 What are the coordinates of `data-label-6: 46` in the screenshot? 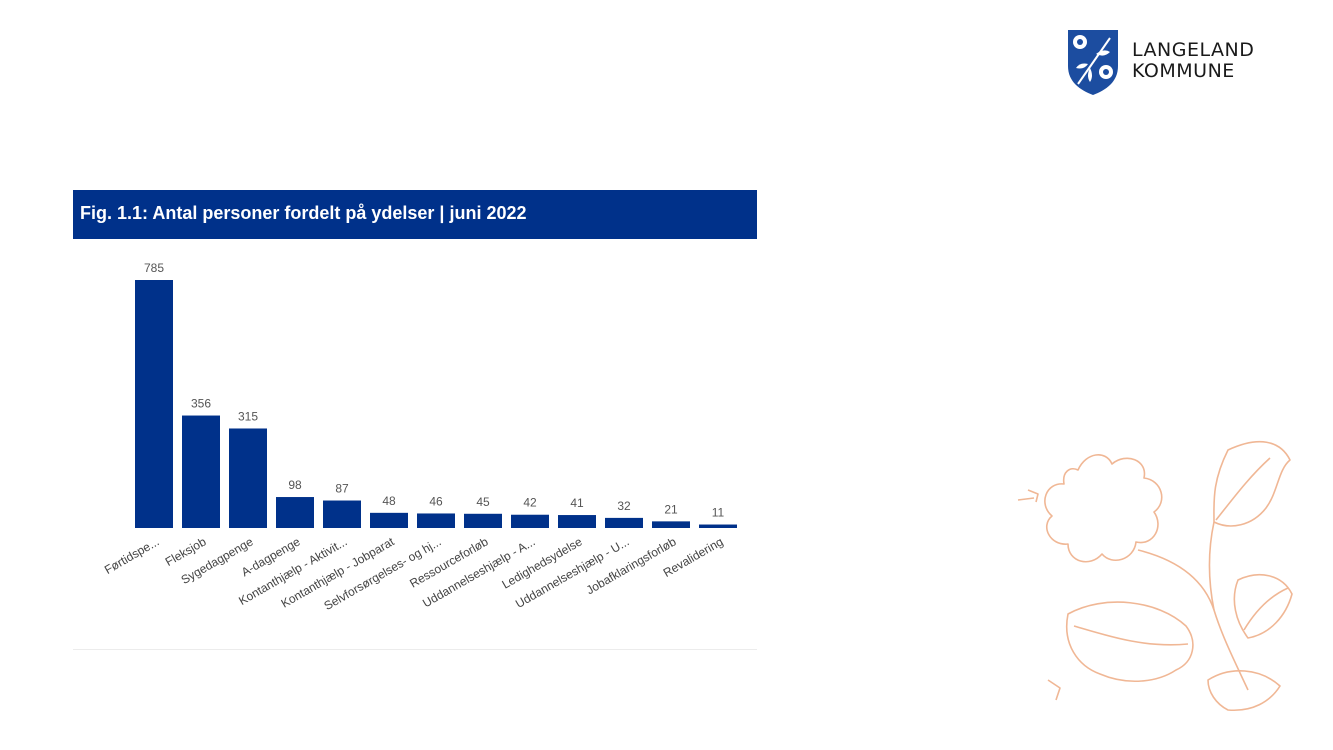 It's located at (436, 501).